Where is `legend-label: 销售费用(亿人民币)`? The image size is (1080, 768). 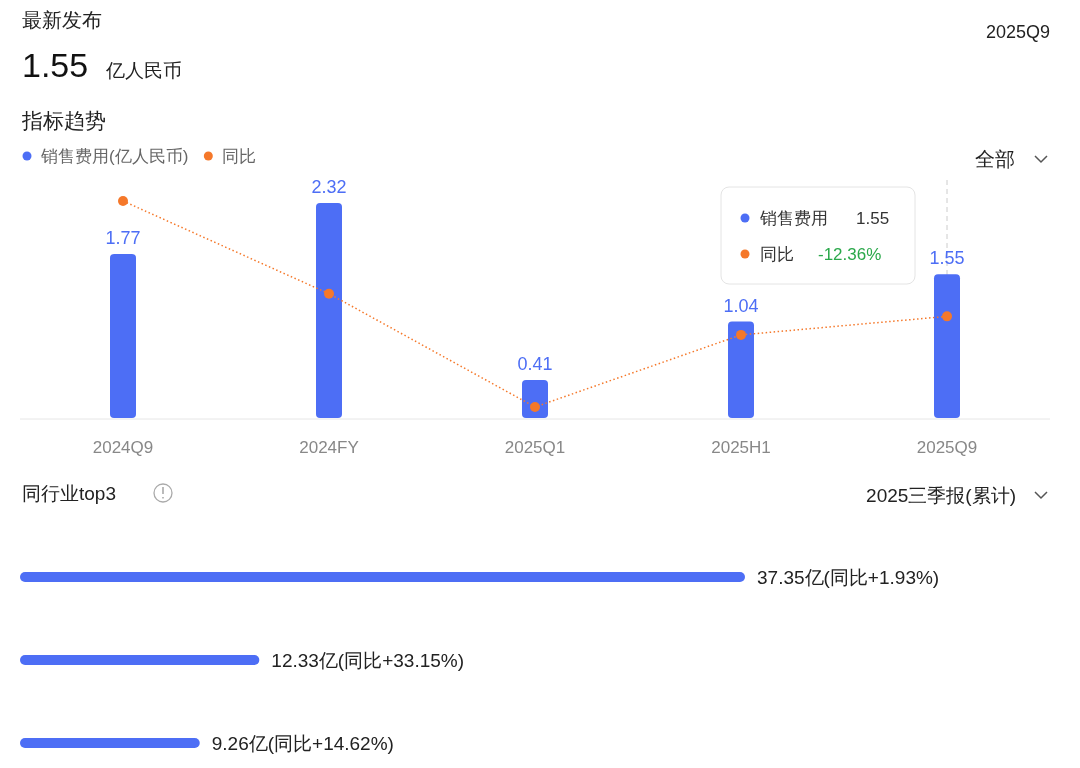
legend-label: 销售费用(亿人民币) is located at coordinates (114, 156).